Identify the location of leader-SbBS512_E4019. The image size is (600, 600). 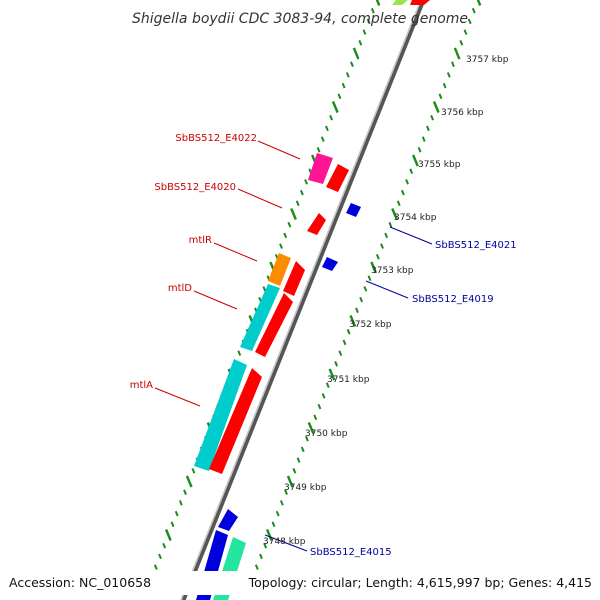
(387, 289).